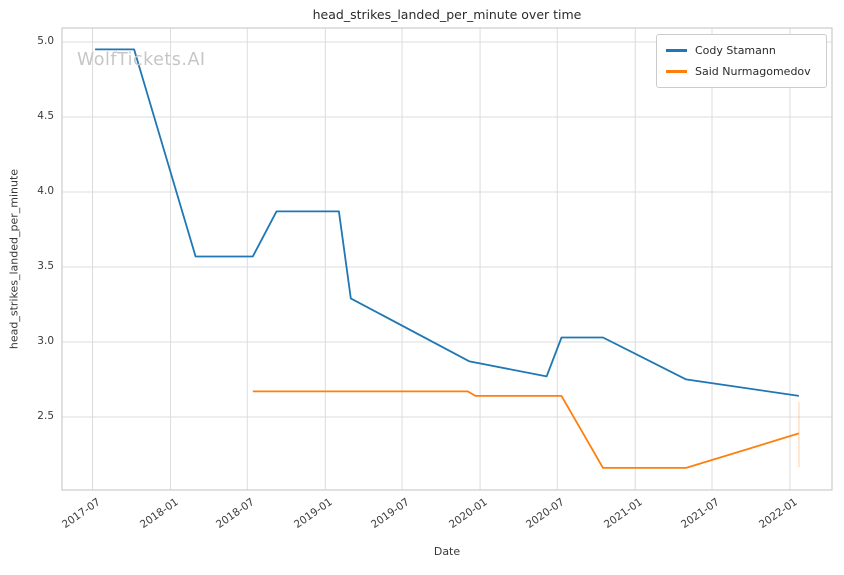  I want to click on legend-label: Said Nurmagomedov, so click(753, 71).